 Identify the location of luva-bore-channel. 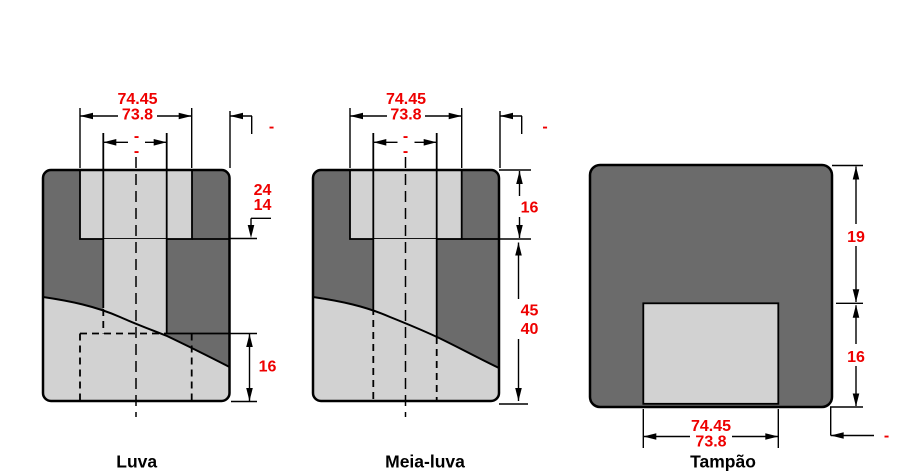
(135, 286).